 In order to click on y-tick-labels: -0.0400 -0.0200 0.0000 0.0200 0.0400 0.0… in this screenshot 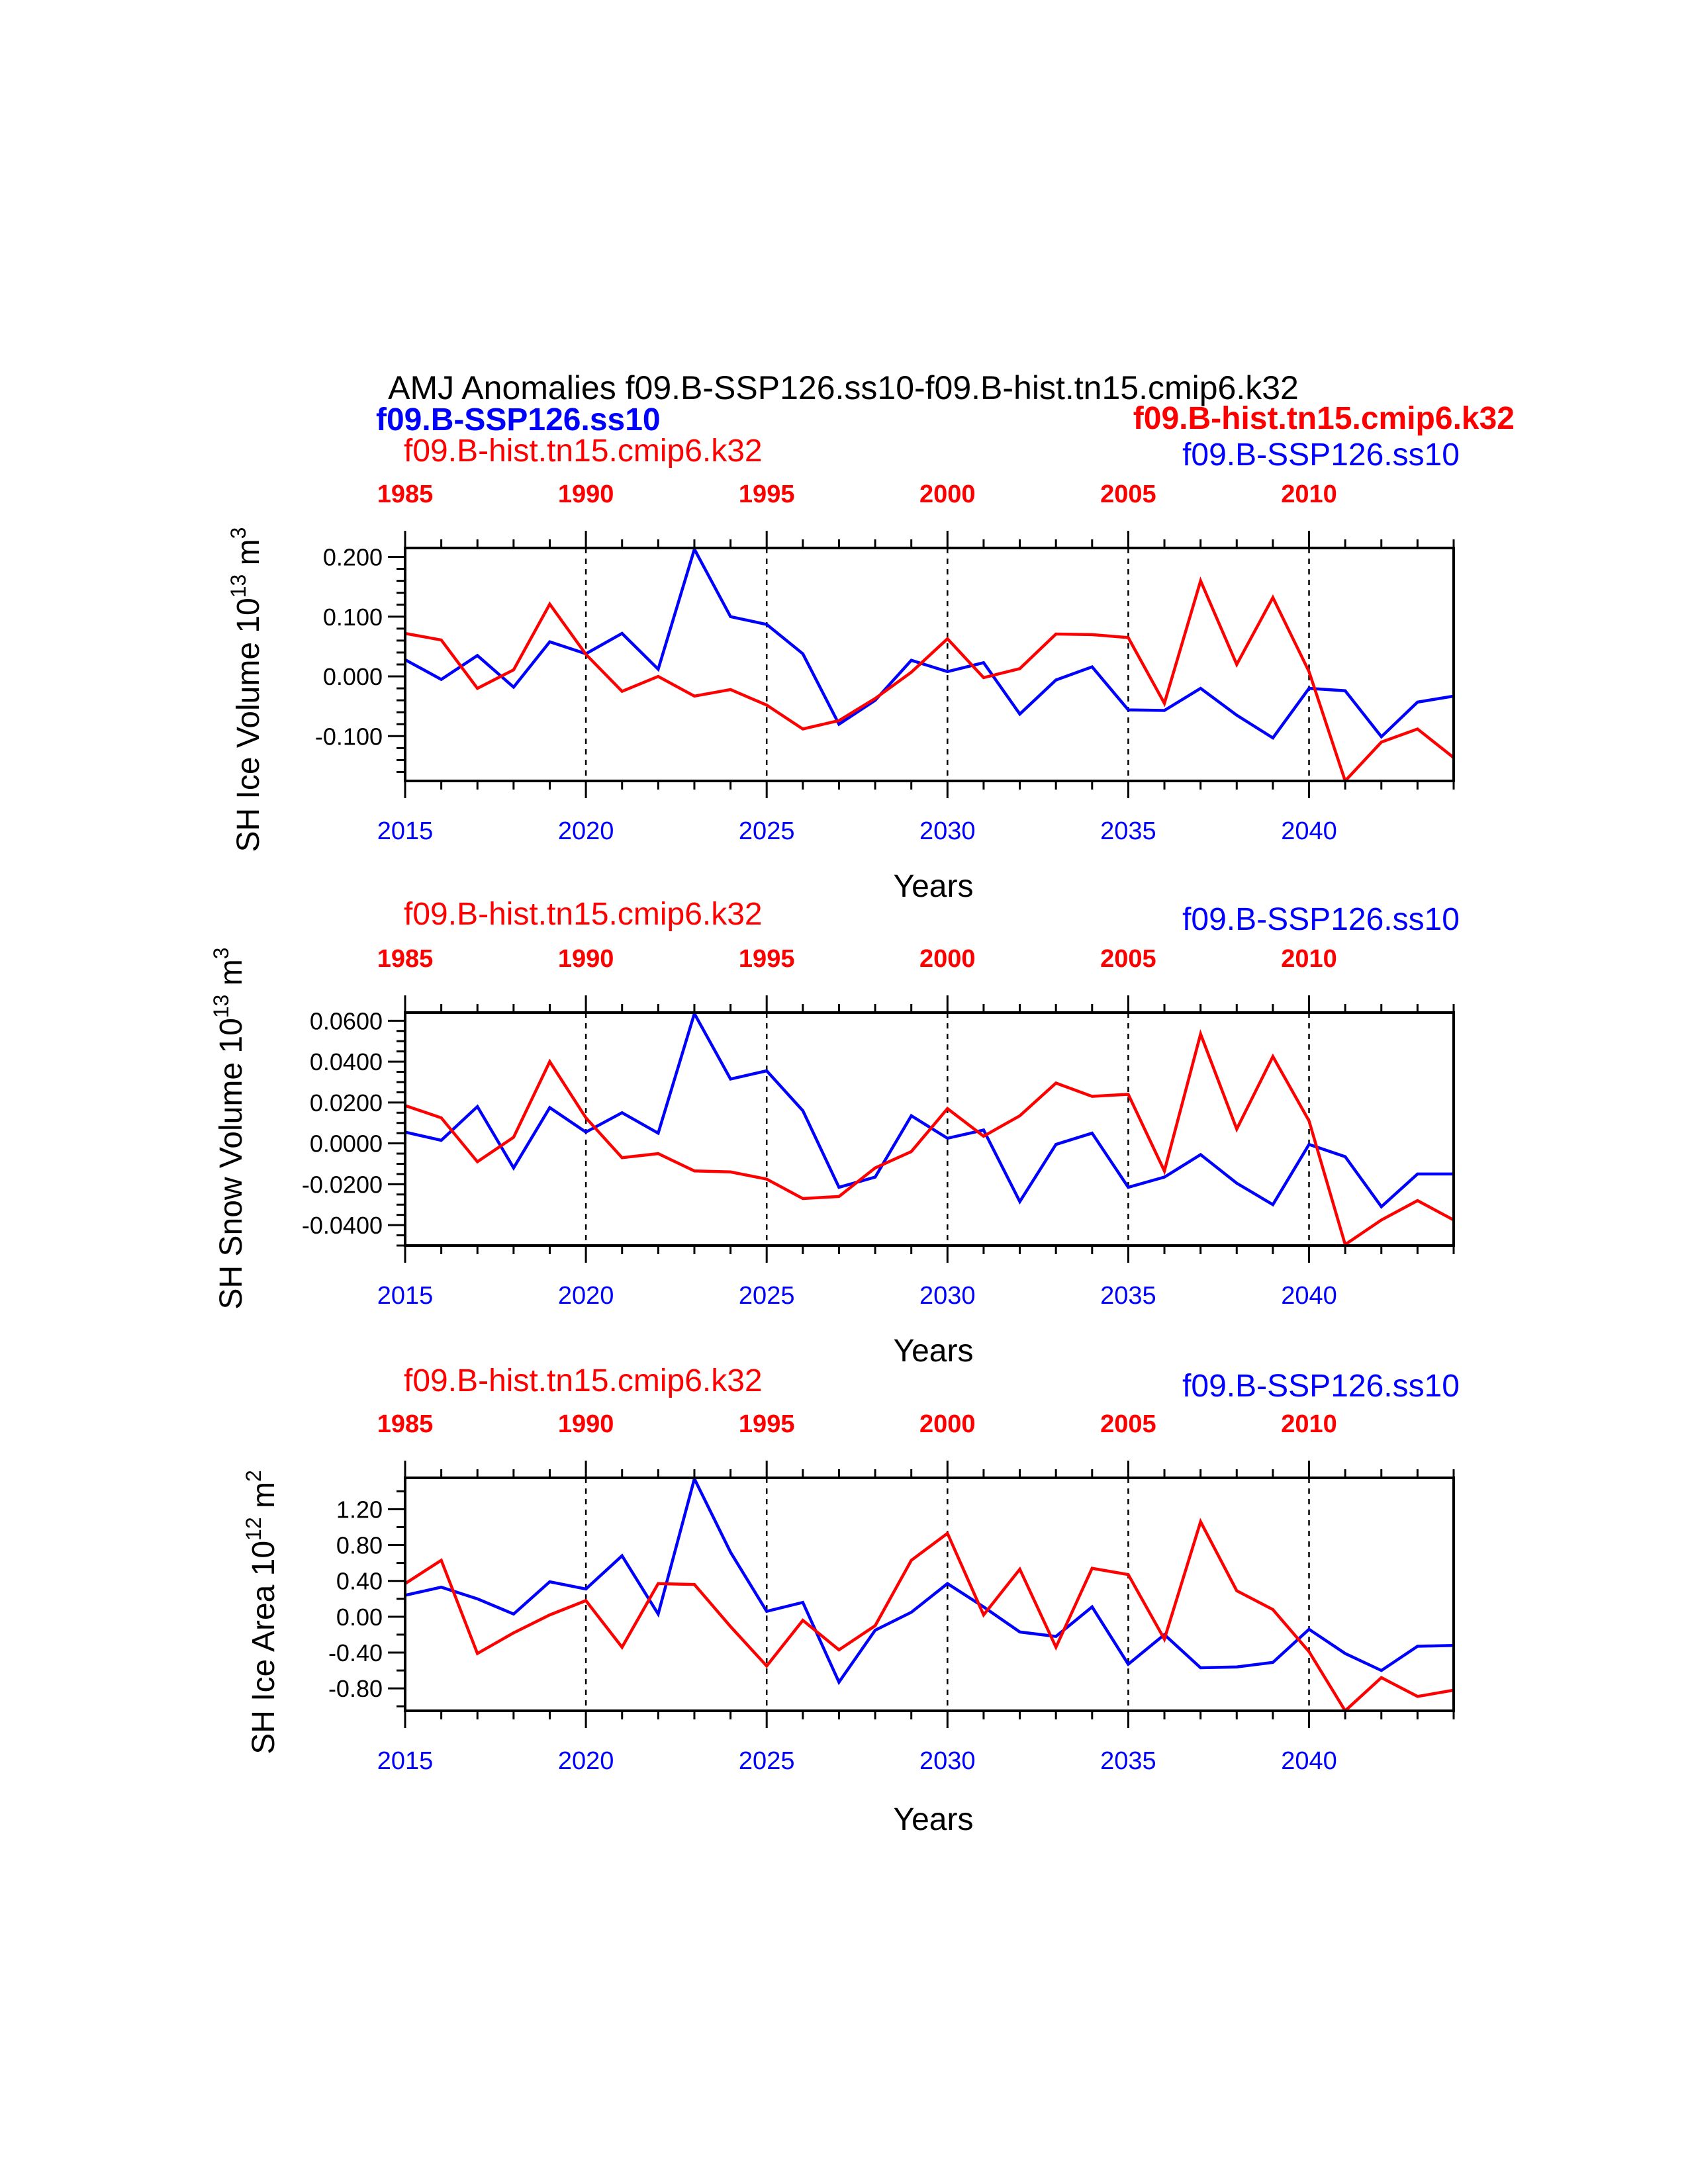, I will do `click(342, 1123)`.